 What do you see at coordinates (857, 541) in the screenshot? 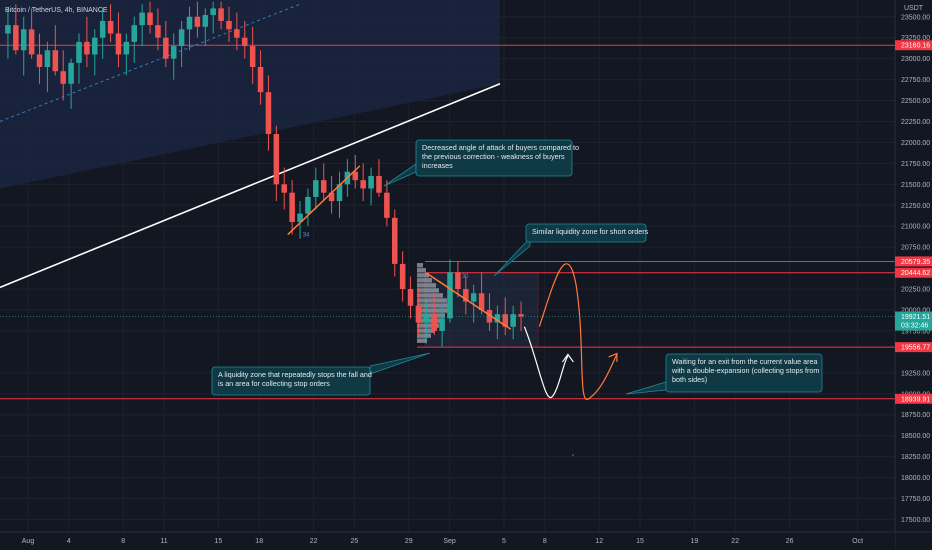
I see `x-tick-label: Oct` at bounding box center [857, 541].